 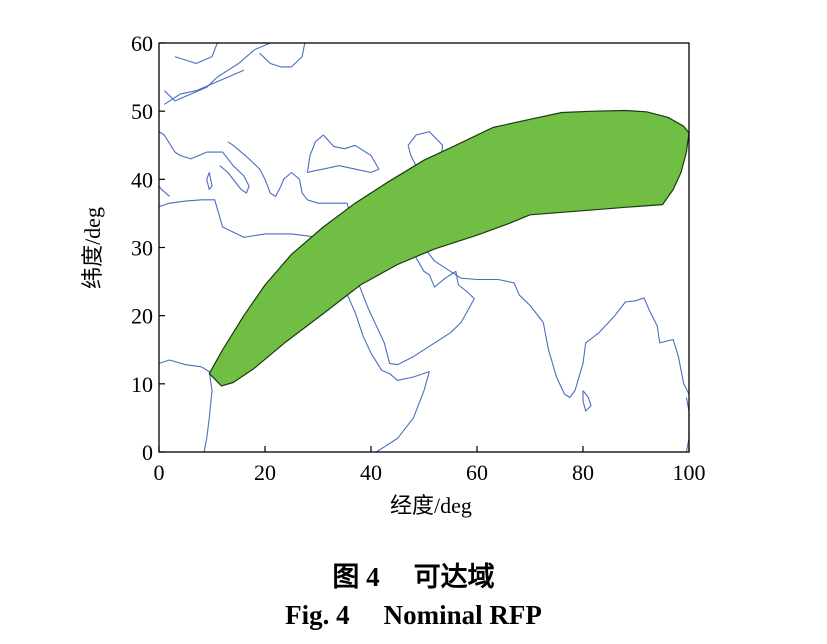 What do you see at coordinates (142, 248) in the screenshot?
I see `y-tick-label: 30` at bounding box center [142, 248].